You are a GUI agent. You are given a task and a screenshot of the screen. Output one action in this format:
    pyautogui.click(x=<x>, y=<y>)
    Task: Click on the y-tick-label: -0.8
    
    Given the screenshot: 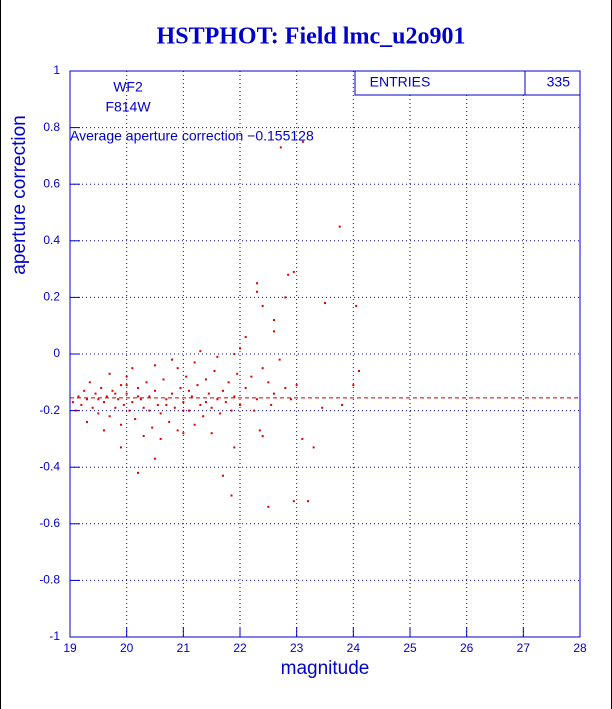 What is the action you would take?
    pyautogui.click(x=49, y=580)
    